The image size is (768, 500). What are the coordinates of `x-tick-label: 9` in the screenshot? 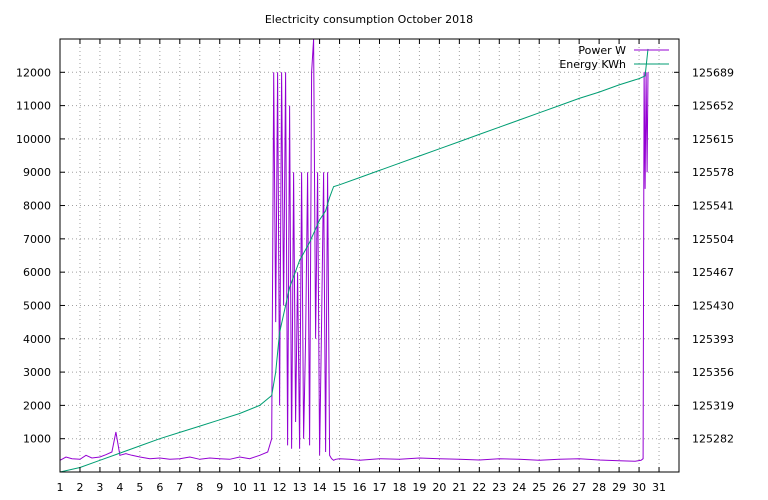 It's located at (219, 487).